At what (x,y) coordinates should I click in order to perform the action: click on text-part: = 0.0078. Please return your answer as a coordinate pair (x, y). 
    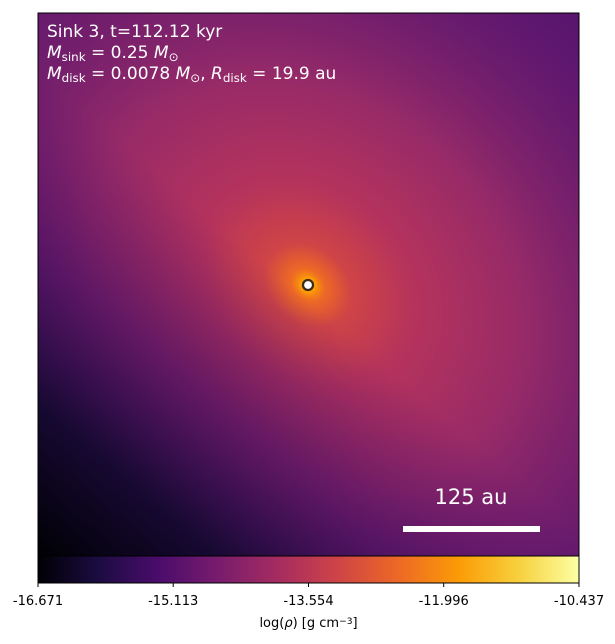
    Looking at the image, I should click on (131, 74).